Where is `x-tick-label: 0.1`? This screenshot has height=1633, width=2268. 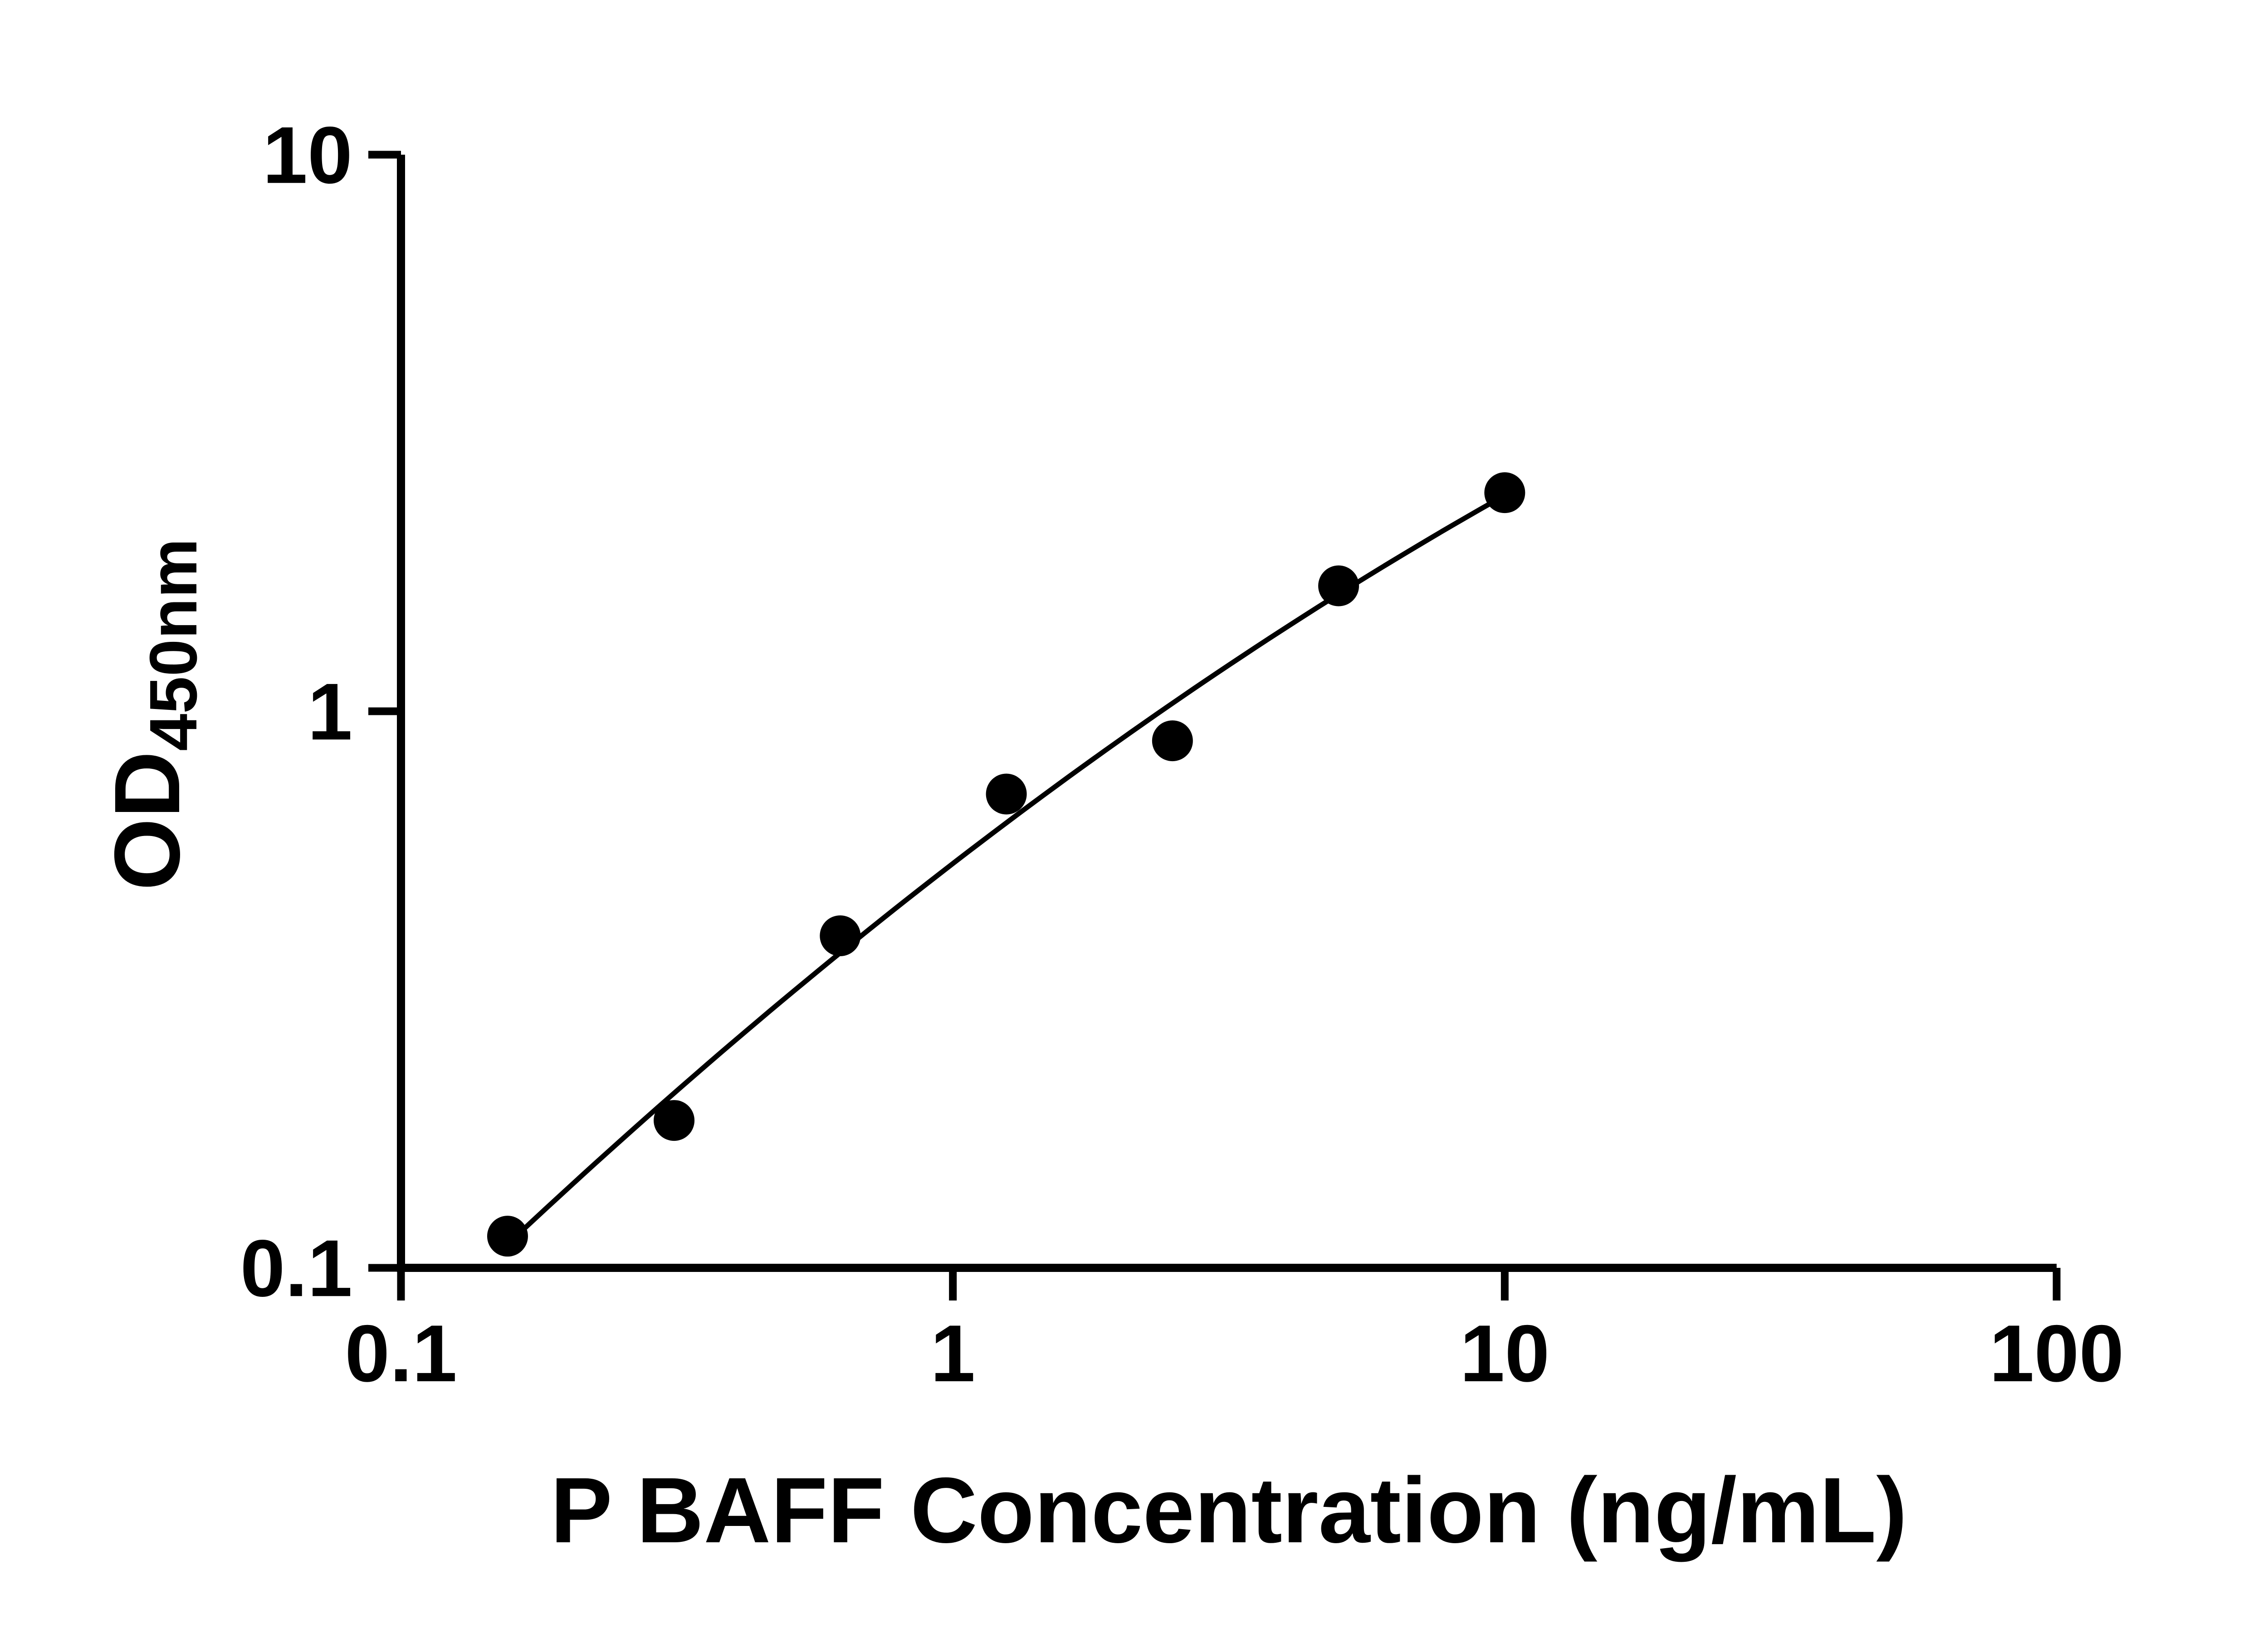
x-tick-label: 0.1 is located at coordinates (401, 1353).